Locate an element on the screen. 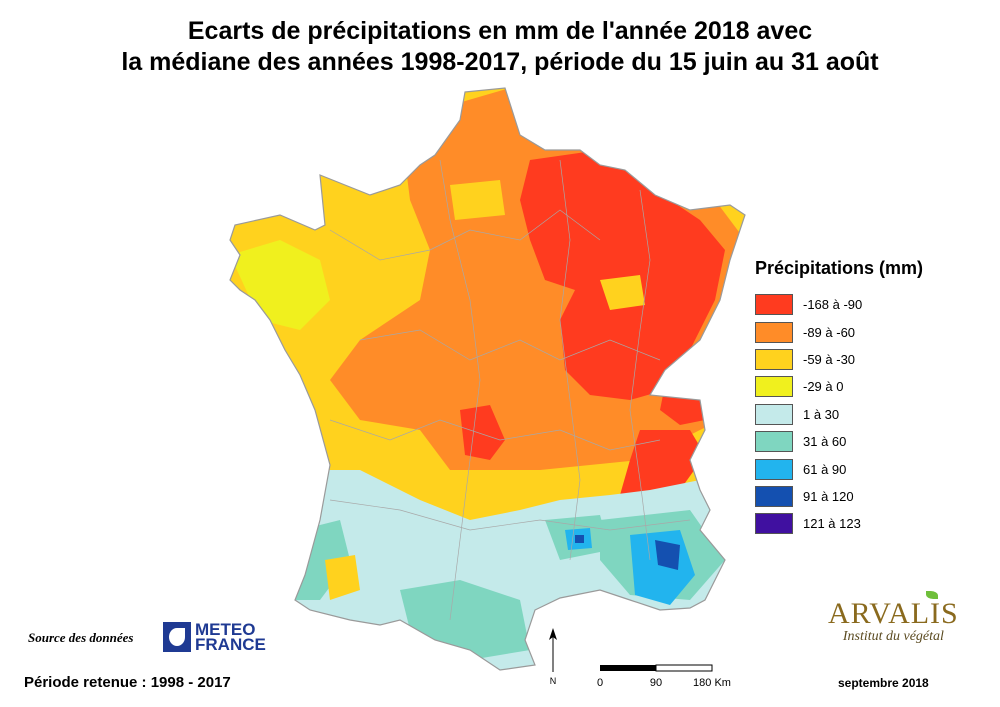 This screenshot has height=707, width=1000. legend-item: -29 à 0 is located at coordinates (839, 386).